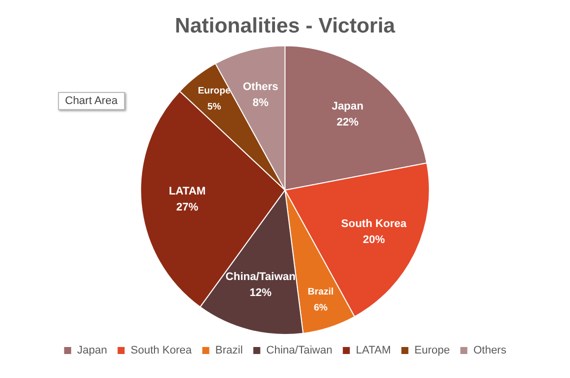 This screenshot has width=570, height=378. I want to click on text: Chart Area, so click(91, 101).